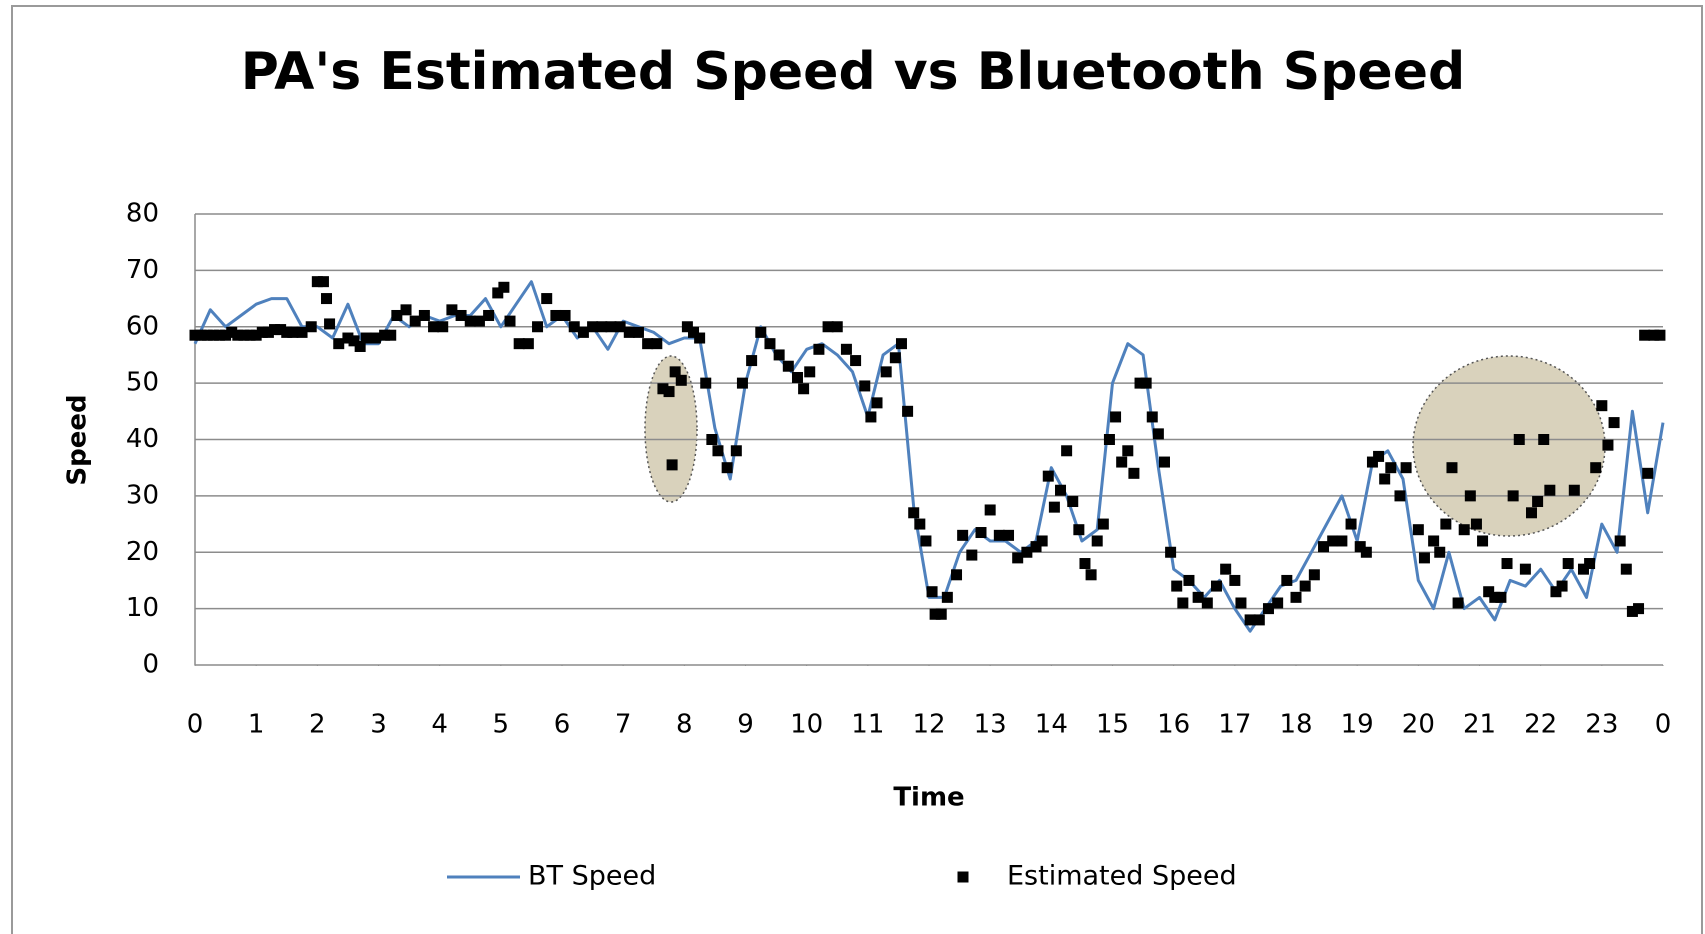 The image size is (1705, 934). Describe the element at coordinates (1295, 725) in the screenshot. I see `x-tick-label: 18` at that location.